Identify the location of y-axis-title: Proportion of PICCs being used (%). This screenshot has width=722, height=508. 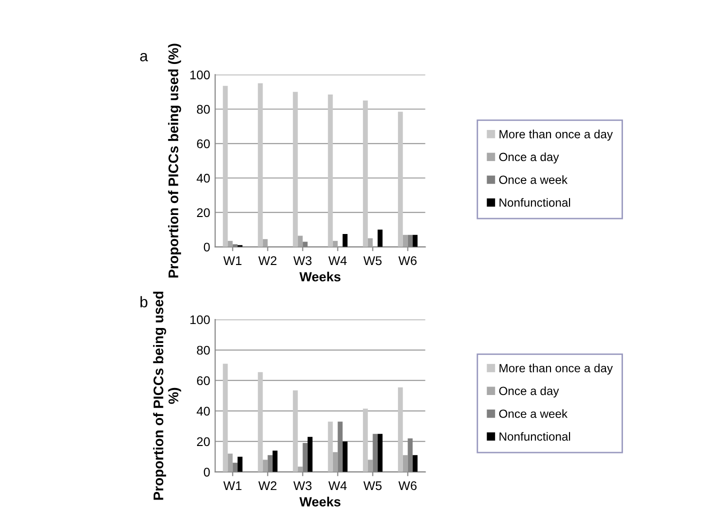
(175, 161).